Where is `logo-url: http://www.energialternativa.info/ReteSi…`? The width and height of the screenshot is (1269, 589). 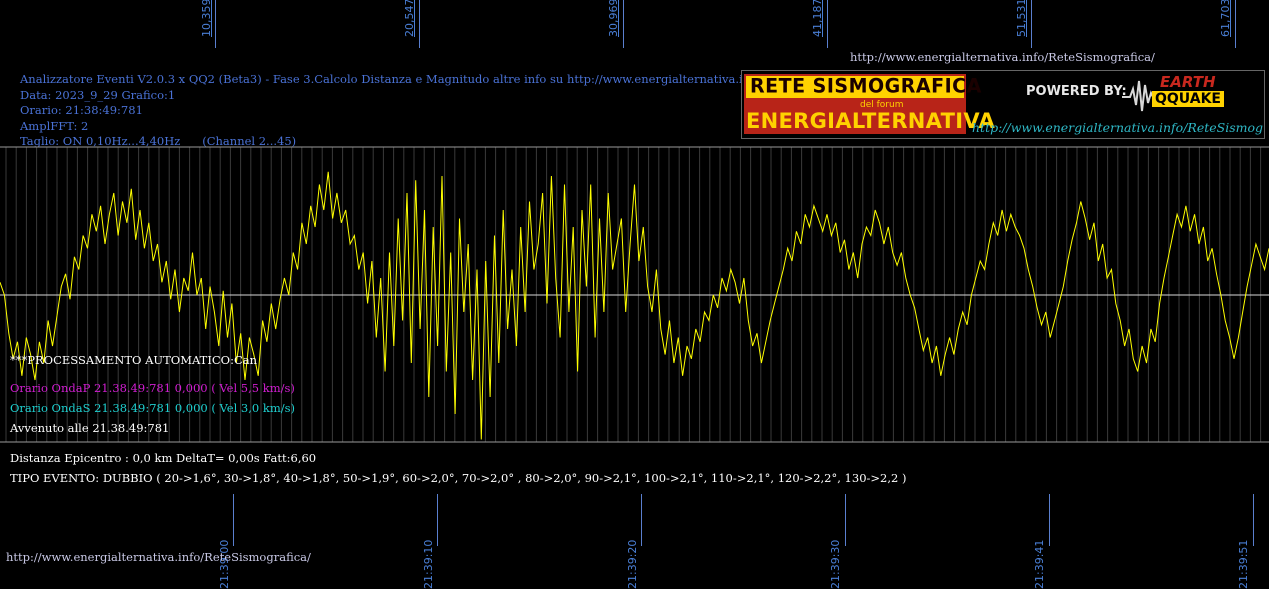 logo-url: http://www.energialternativa.info/ReteSi… is located at coordinates (1118, 127).